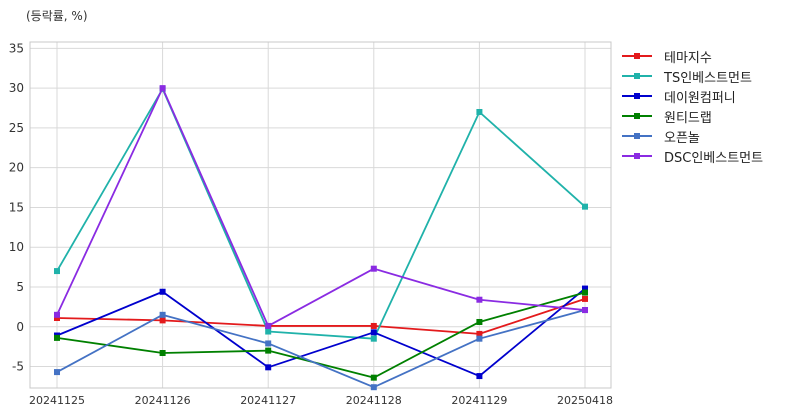 The width and height of the screenshot is (788, 420). I want to click on y-tick-label: 25, so click(16, 128).